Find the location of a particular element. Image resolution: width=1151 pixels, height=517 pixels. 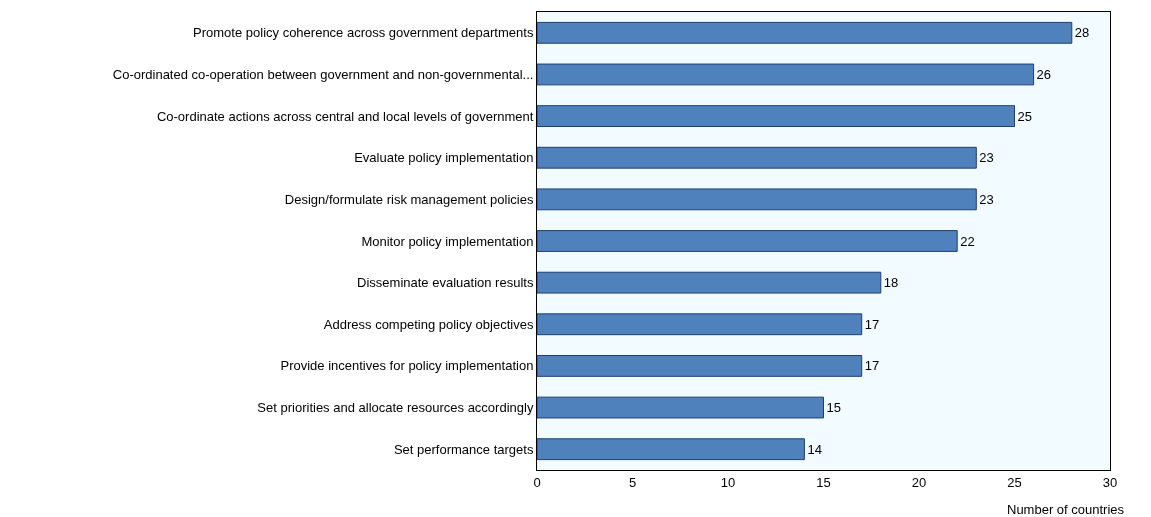

x-tick-label: 0 is located at coordinates (537, 482).